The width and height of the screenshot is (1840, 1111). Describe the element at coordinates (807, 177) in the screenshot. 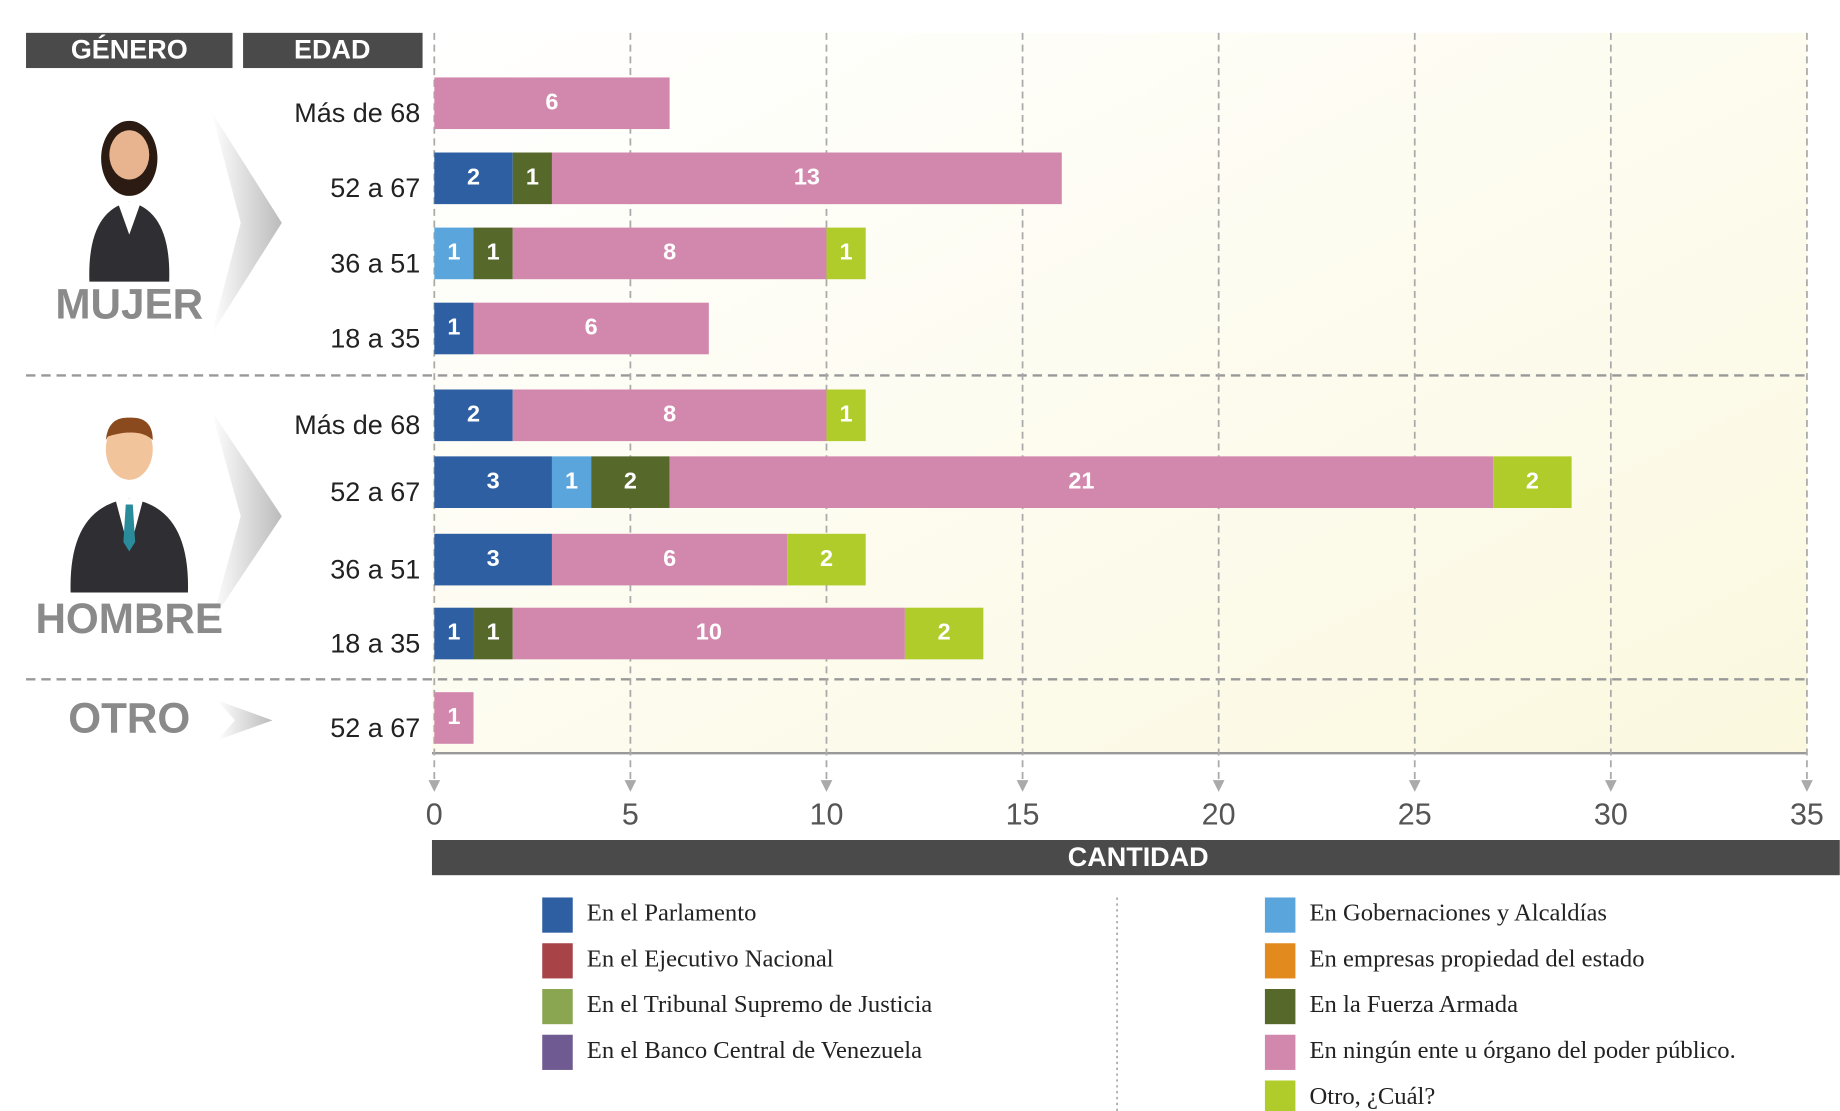

I see `data-label: 13` at that location.